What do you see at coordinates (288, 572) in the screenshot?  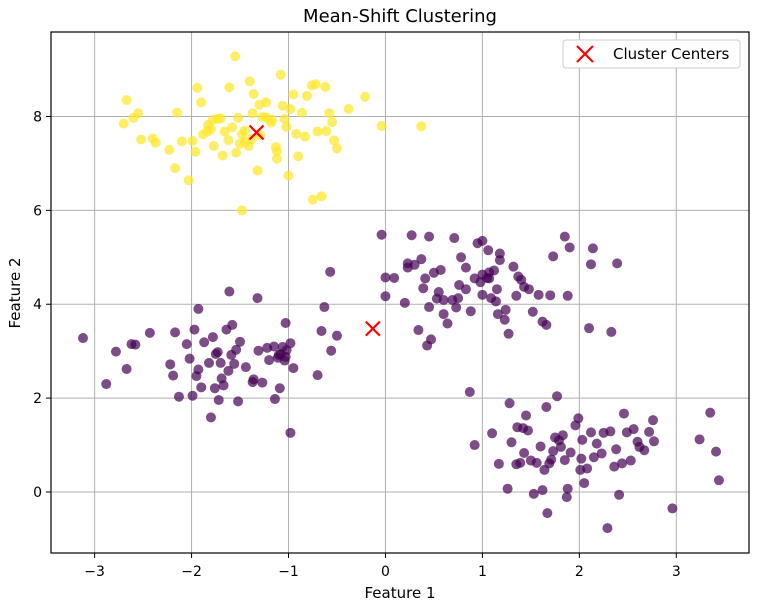 I see `x-tick-label: −1` at bounding box center [288, 572].